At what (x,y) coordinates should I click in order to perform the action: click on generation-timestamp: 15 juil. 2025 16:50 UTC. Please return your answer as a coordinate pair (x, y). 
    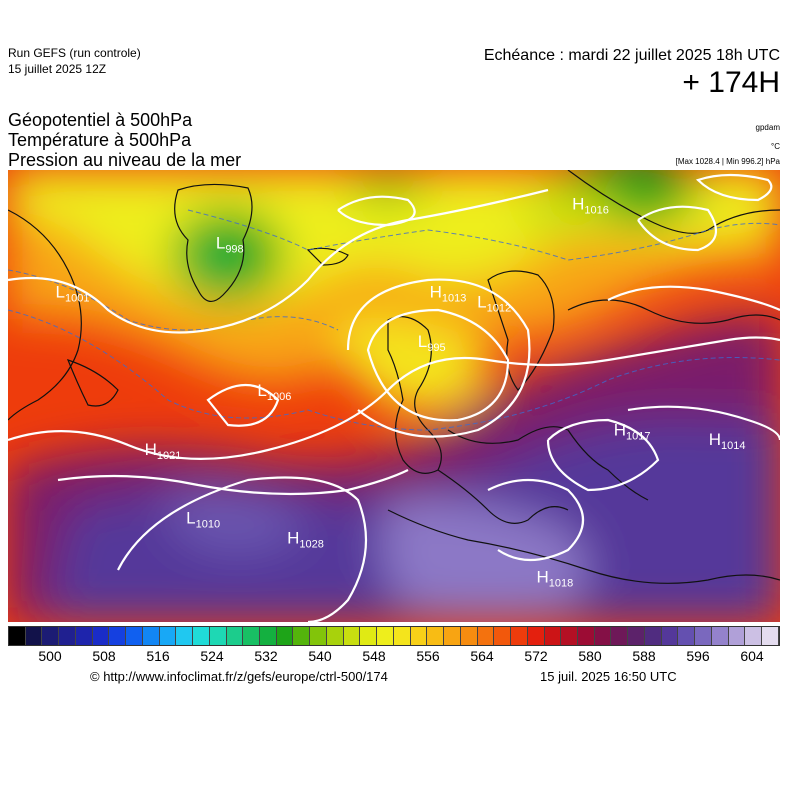
    Looking at the image, I should click on (608, 676).